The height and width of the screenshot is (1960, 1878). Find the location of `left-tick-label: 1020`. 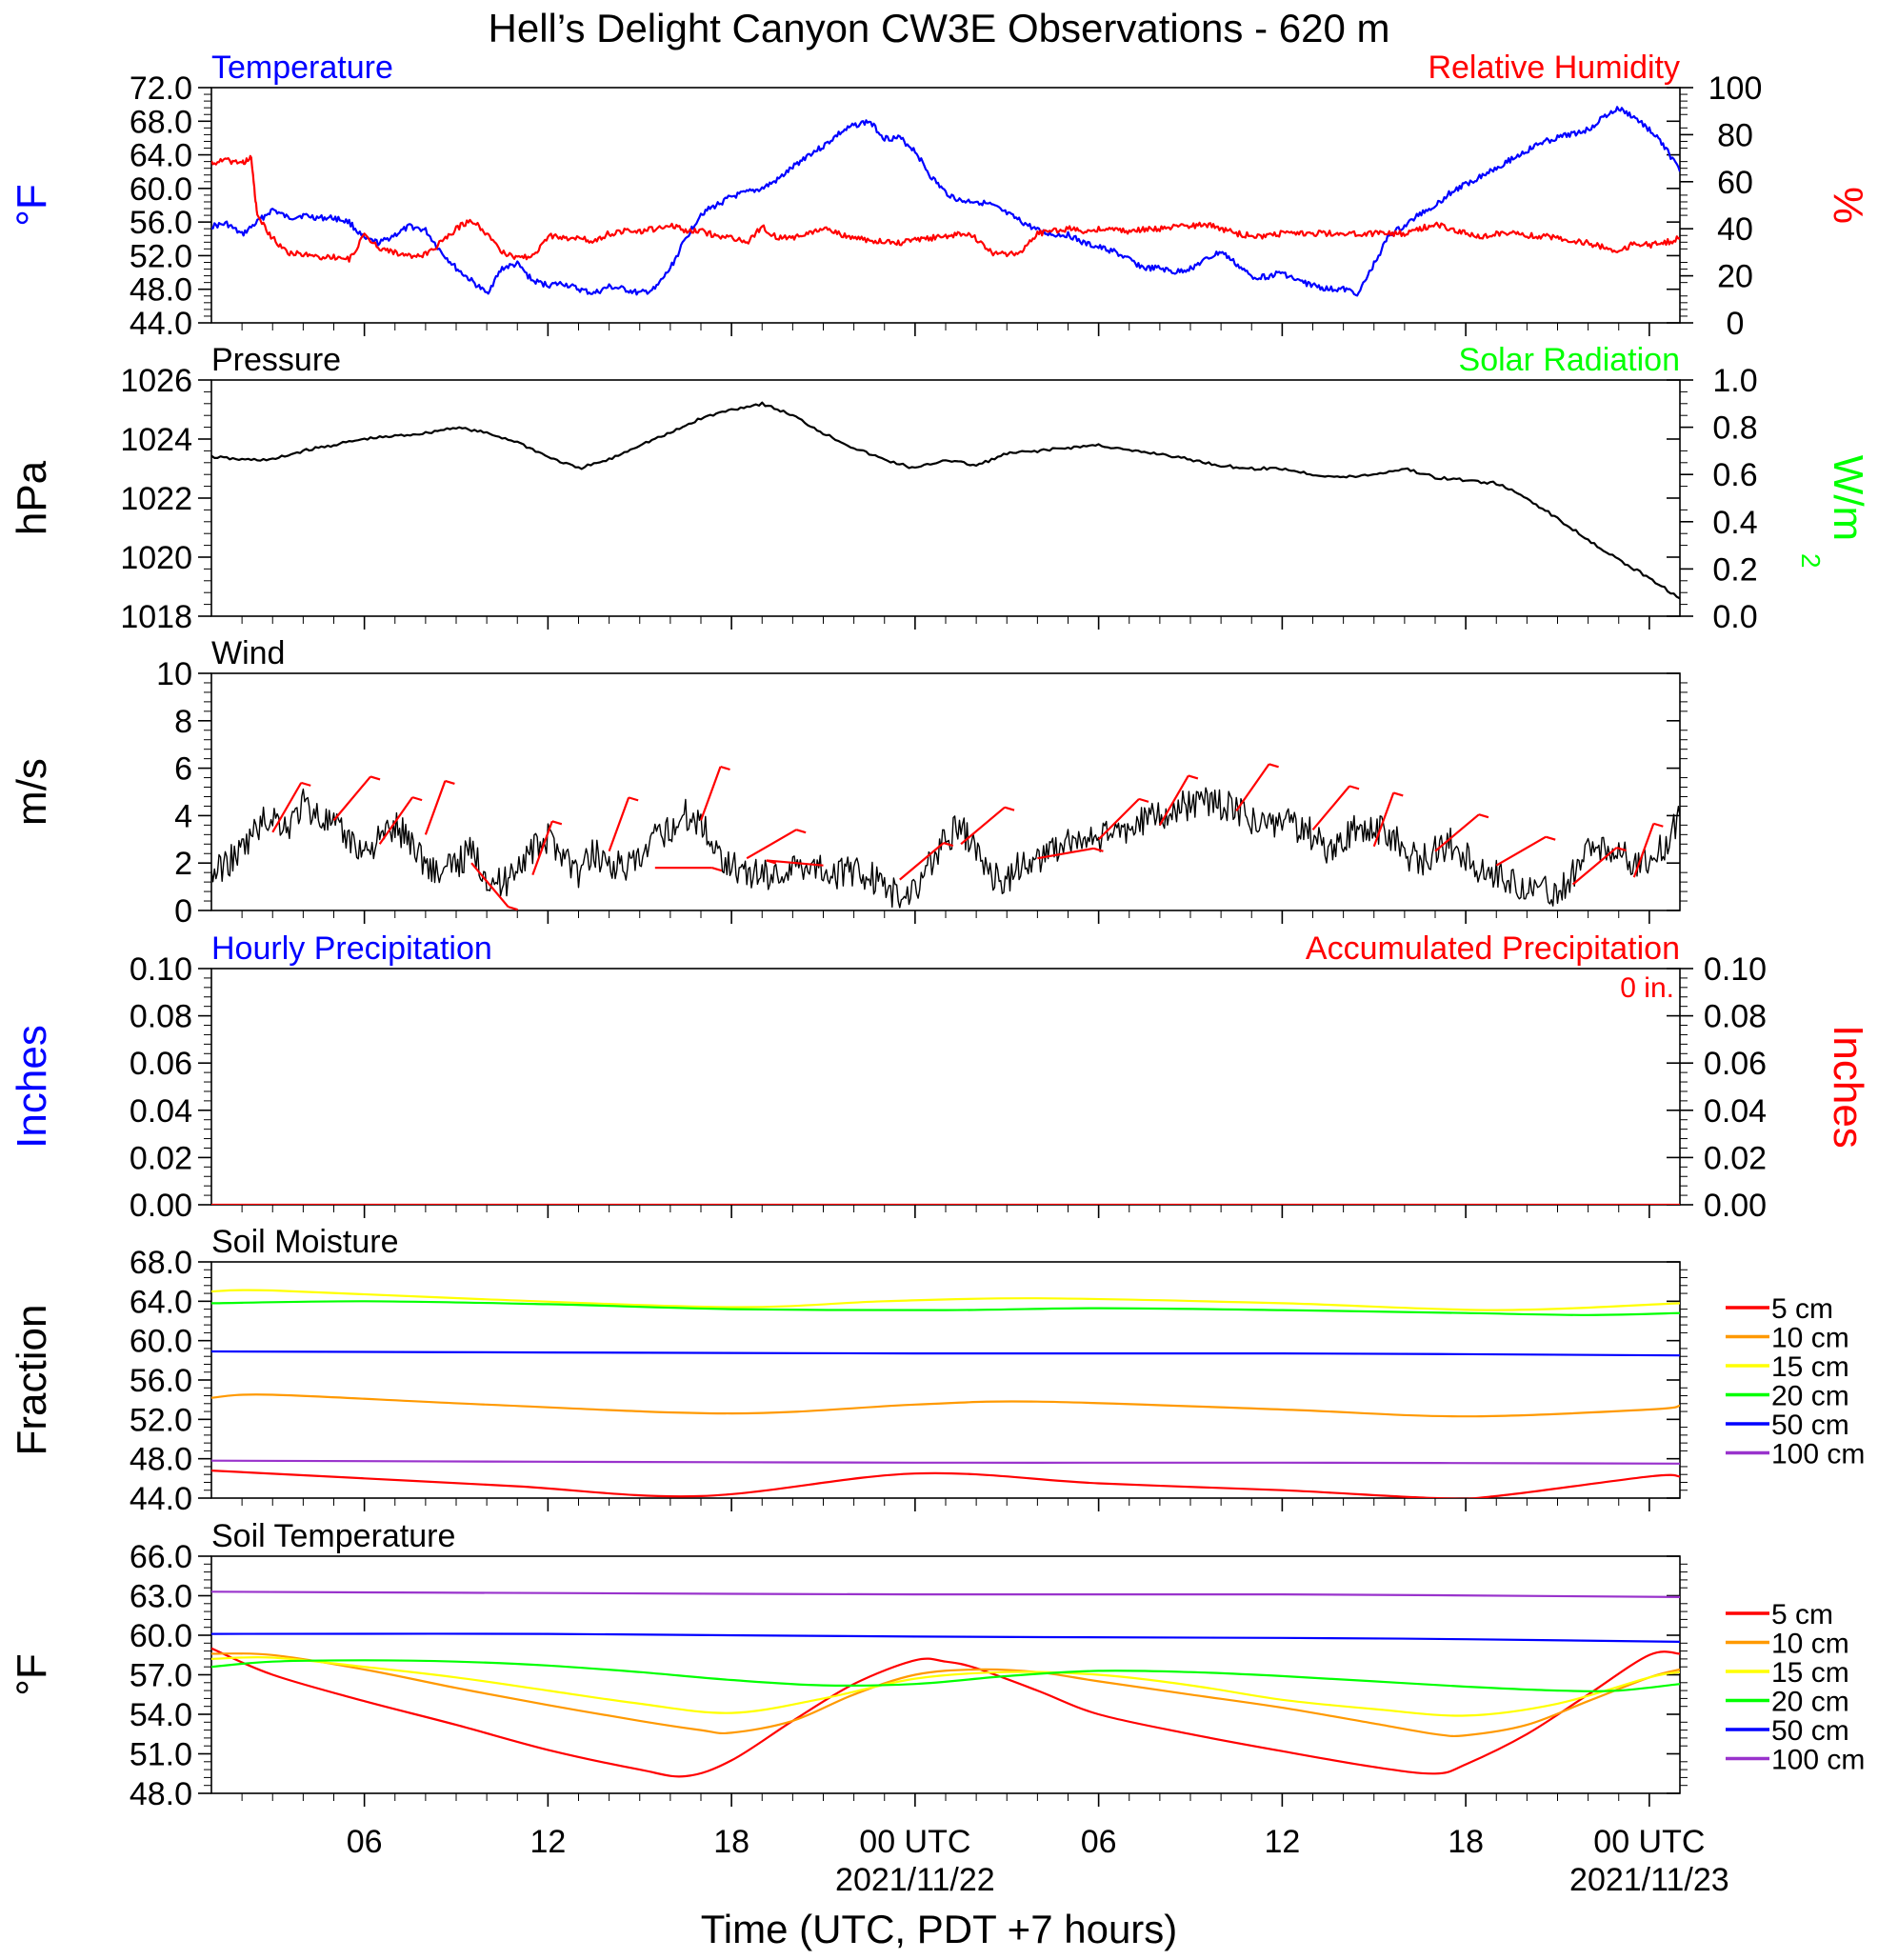

left-tick-label: 1020 is located at coordinates (156, 558).